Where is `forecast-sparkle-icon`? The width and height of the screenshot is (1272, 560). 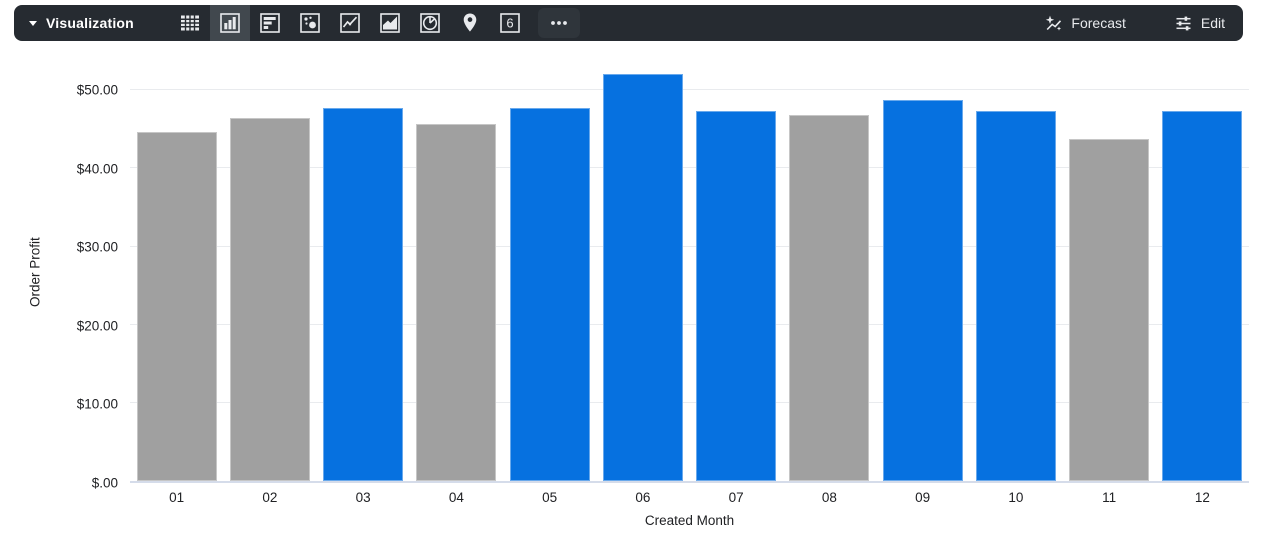
forecast-sparkle-icon is located at coordinates (1054, 23).